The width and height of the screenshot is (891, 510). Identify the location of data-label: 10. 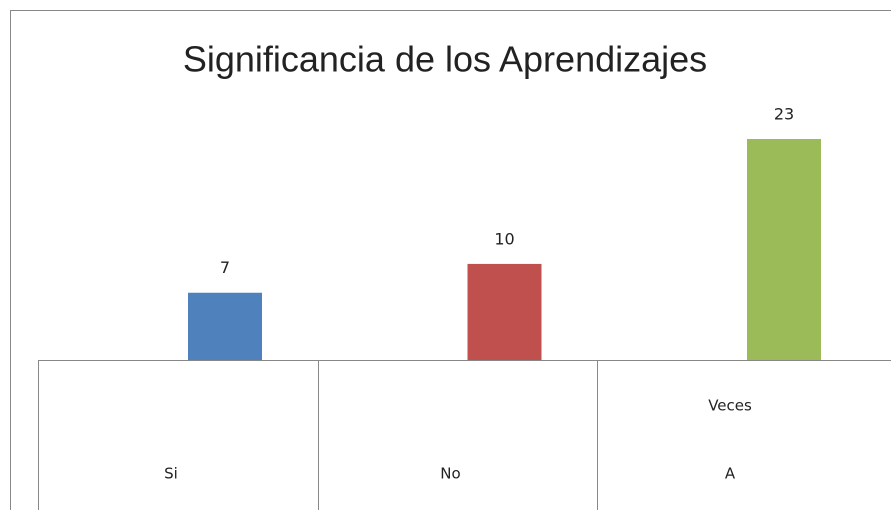
(504, 238).